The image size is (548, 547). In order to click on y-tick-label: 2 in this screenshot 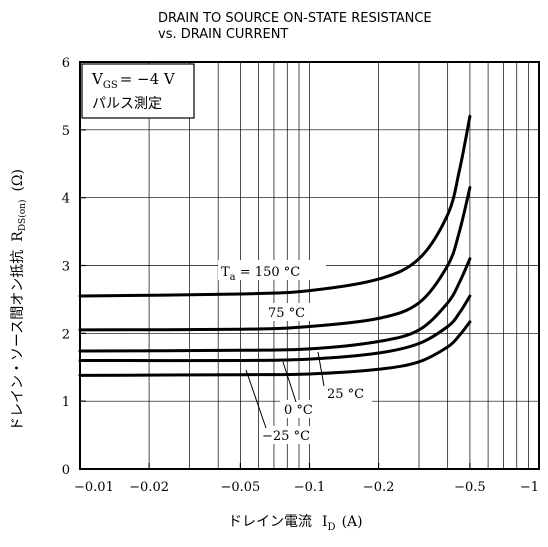, I will do `click(66, 334)`.